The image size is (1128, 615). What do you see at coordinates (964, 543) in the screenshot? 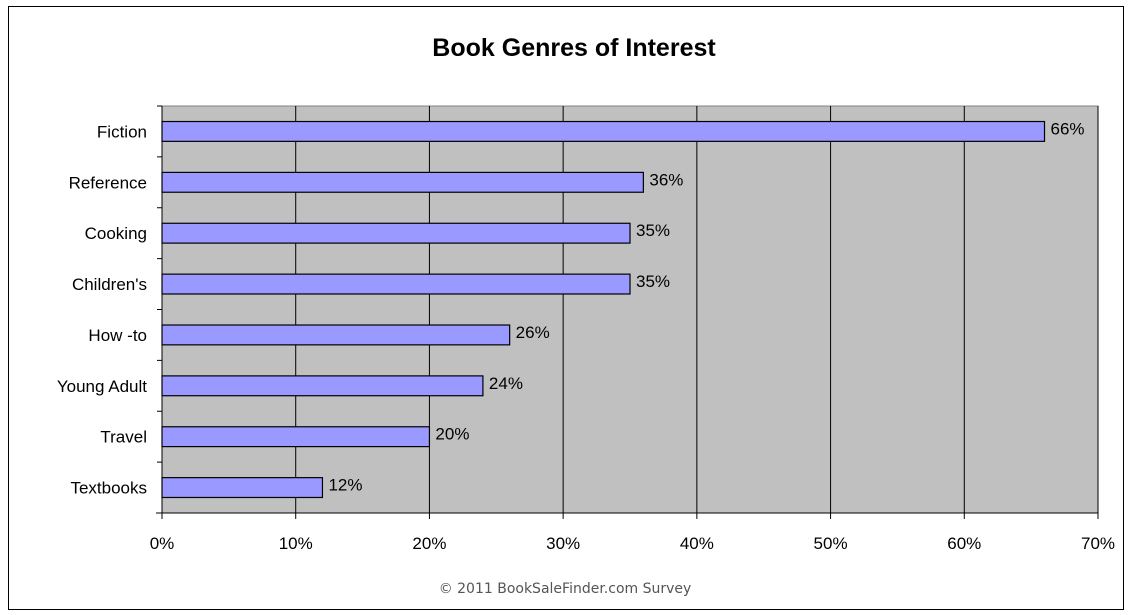
I see `x-tick-label: 60%` at bounding box center [964, 543].